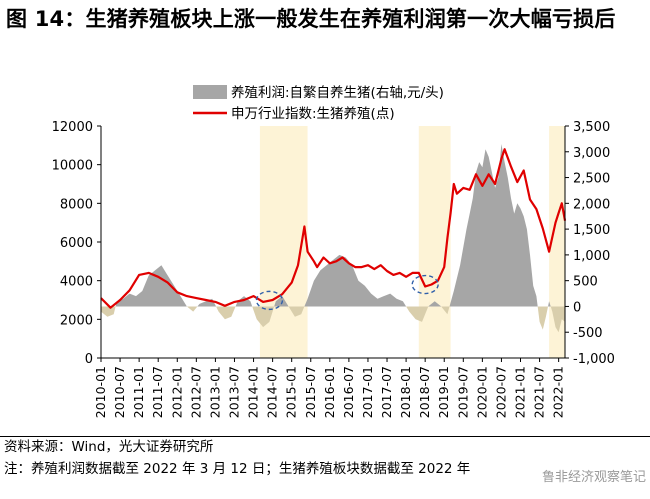  What do you see at coordinates (367, 392) in the screenshot?
I see `x-tick-label: 2017-01` at bounding box center [367, 392].